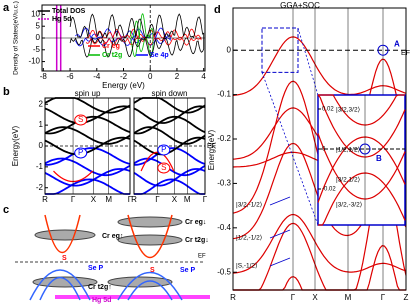  I want to click on y-tick-label: -0.5, so click(224, 271).